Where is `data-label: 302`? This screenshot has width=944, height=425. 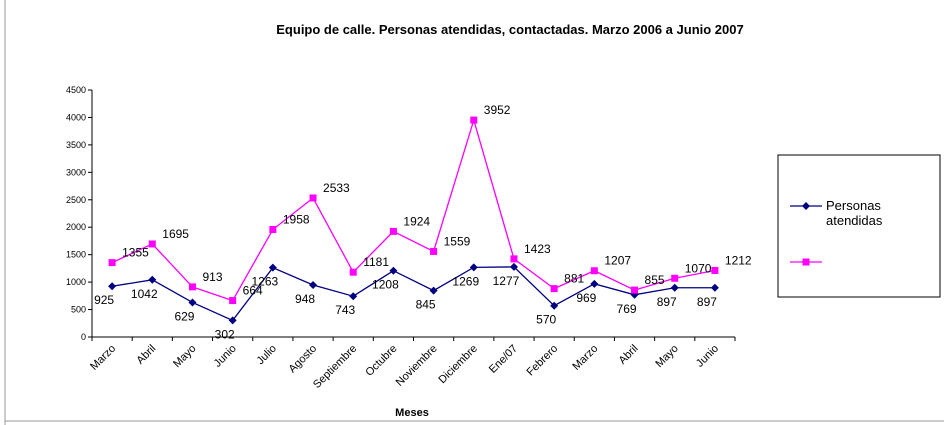 data-label: 302 is located at coordinates (225, 334).